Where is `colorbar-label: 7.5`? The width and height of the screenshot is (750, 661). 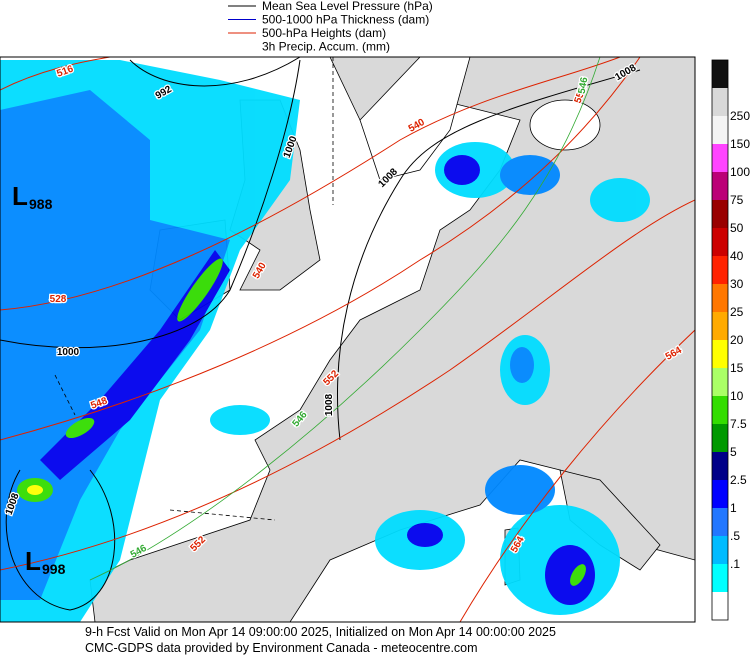
colorbar-label: 7.5 is located at coordinates (738, 424).